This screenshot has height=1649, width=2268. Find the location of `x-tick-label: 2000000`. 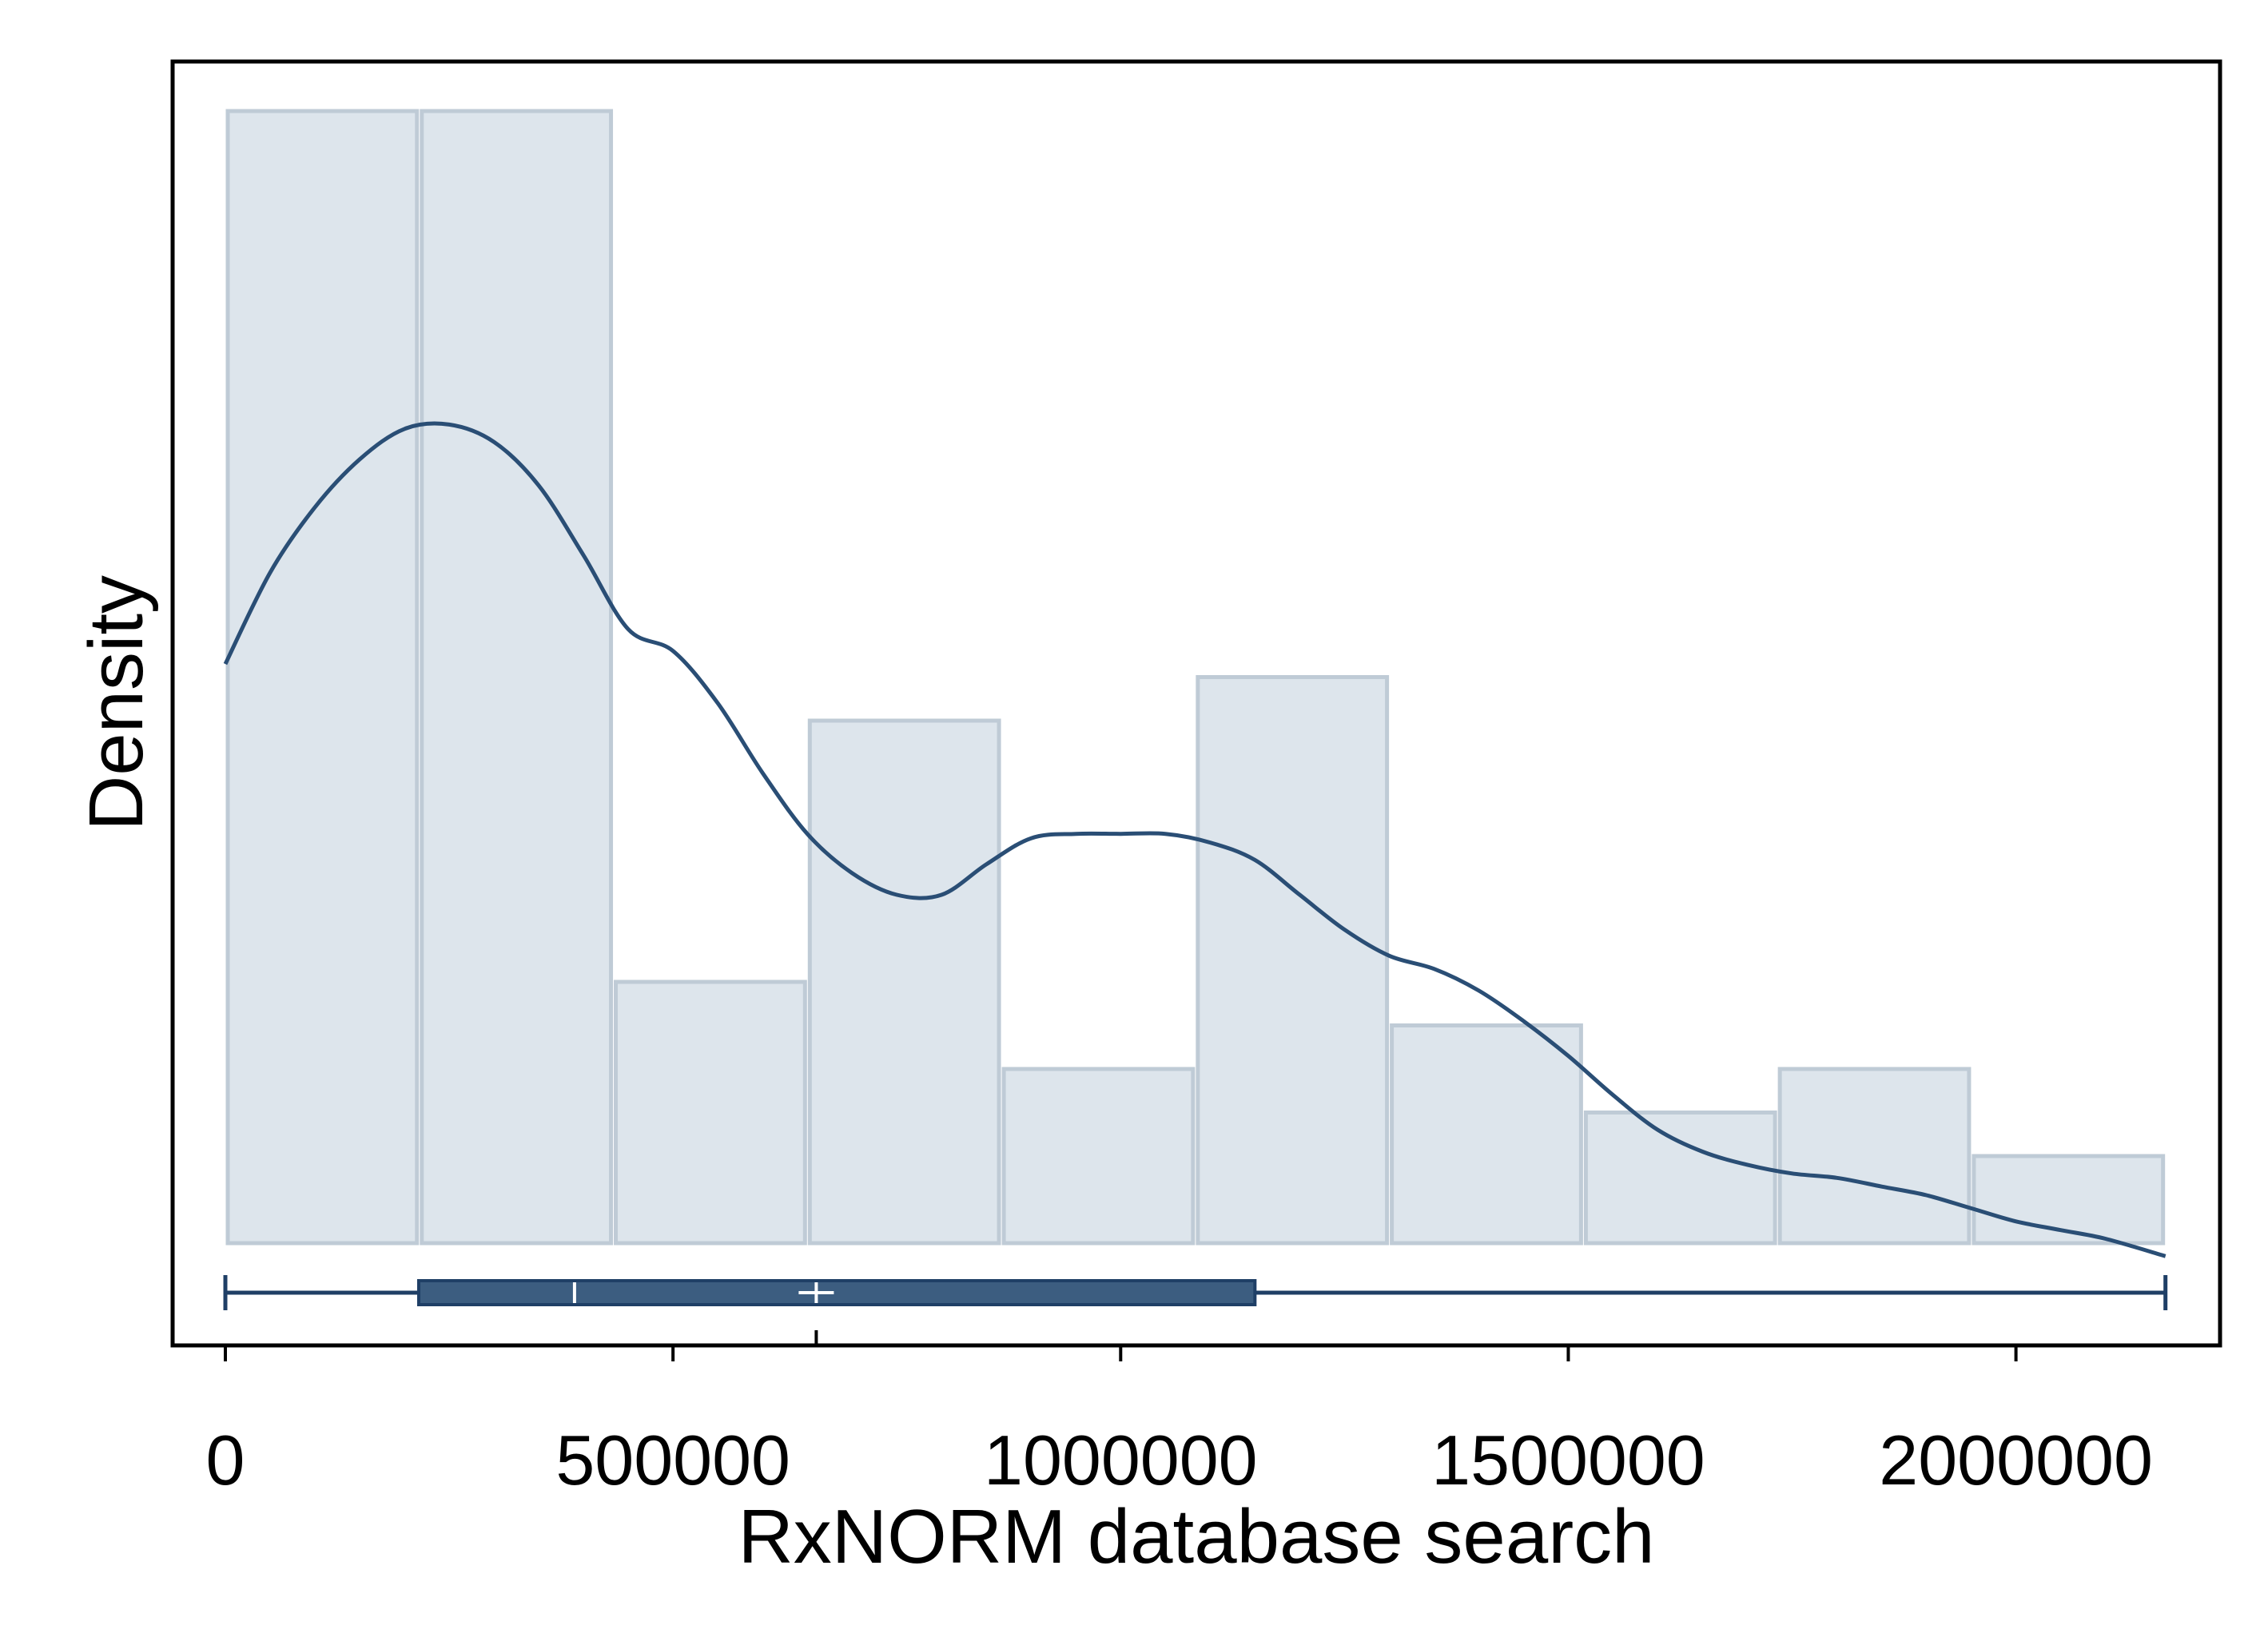

x-tick-label: 2000000 is located at coordinates (2016, 1460).